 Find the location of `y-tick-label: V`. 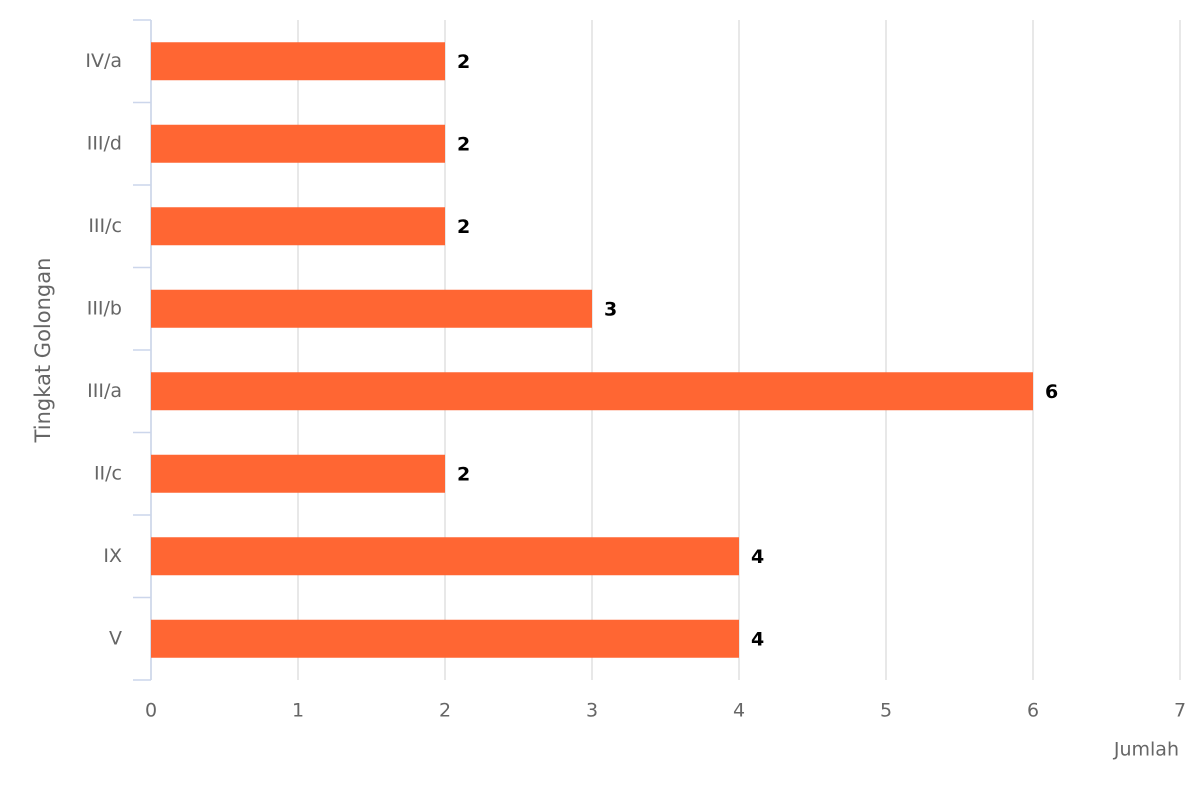

y-tick-label: V is located at coordinates (115, 638).